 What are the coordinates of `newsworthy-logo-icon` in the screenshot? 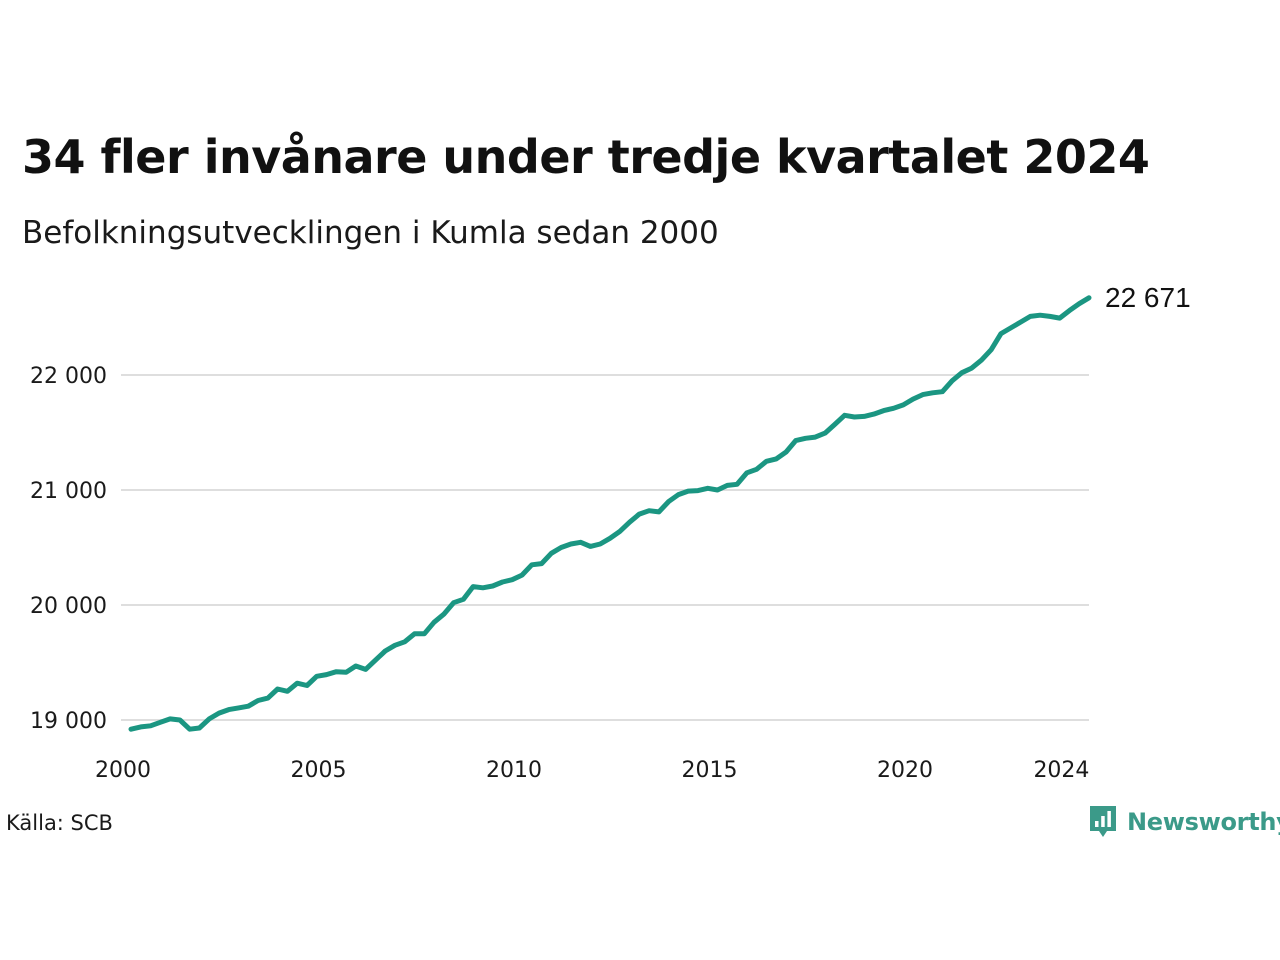 It's located at (1103, 821).